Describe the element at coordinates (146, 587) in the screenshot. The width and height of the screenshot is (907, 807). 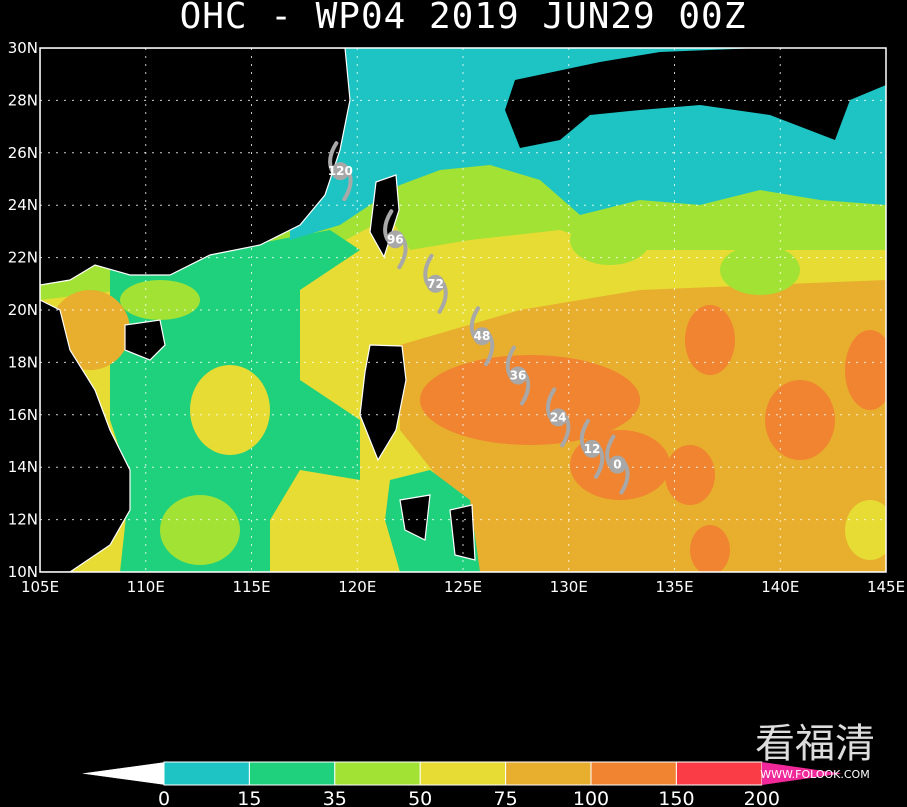
I see `lon-tick-label: 110E` at that location.